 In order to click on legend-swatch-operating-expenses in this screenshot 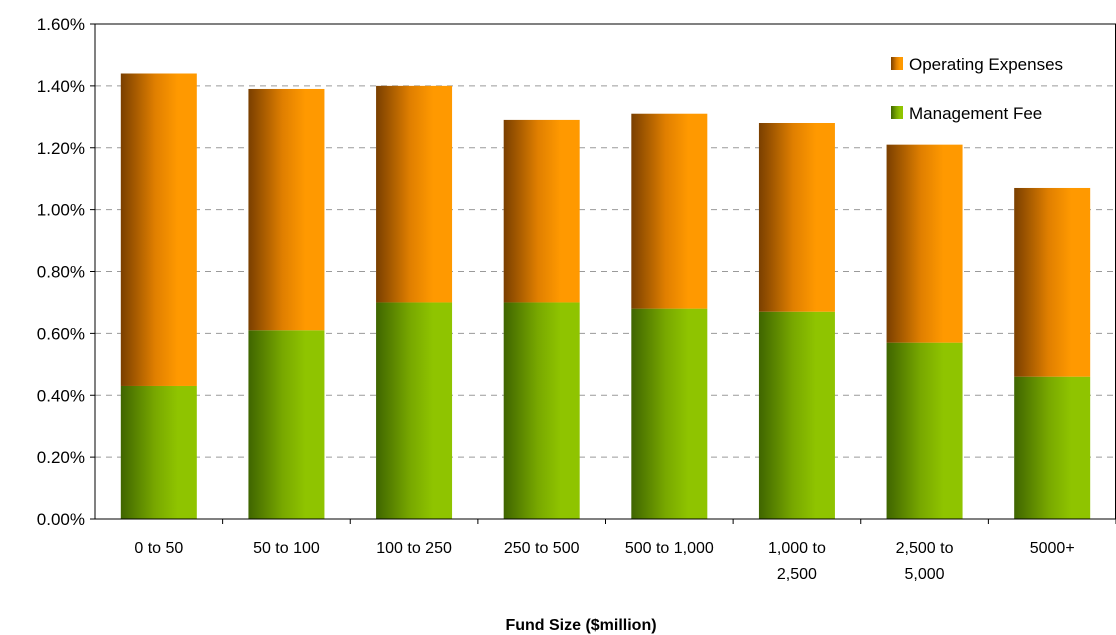, I will do `click(897, 63)`.